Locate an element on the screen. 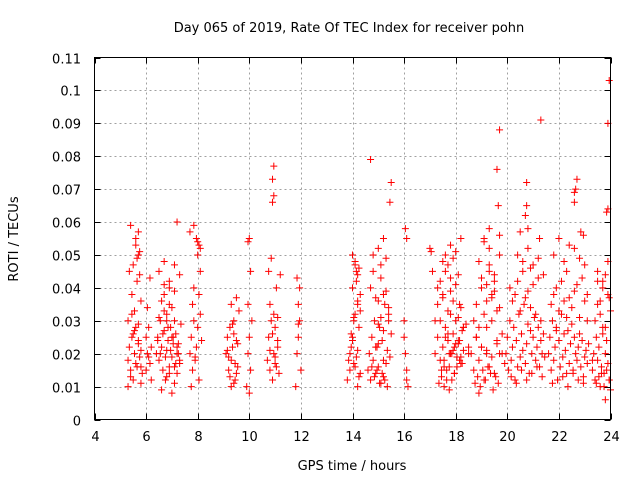  y-tick-label: 0.01 is located at coordinates (66, 389).